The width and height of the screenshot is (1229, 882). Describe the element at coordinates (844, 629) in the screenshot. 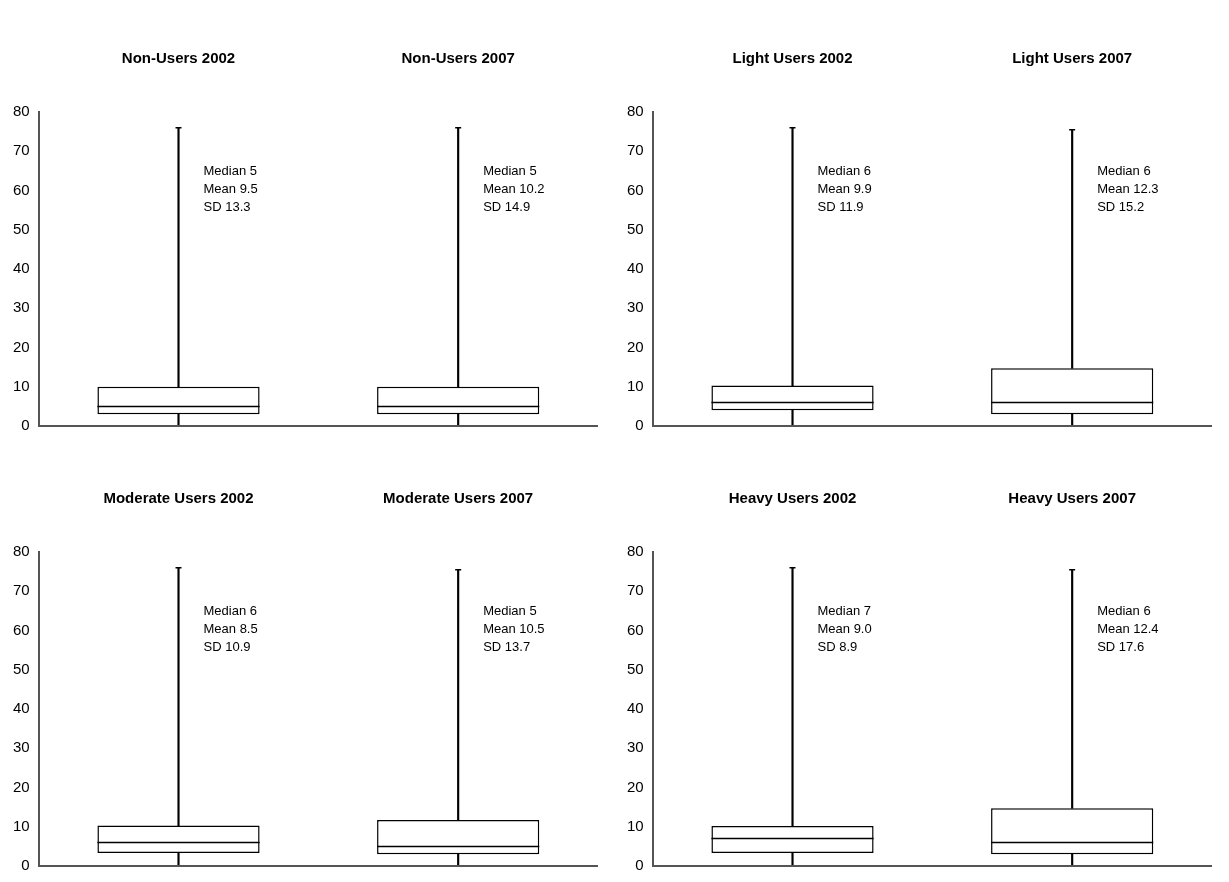

I see `annotation: Median 7 Mean 9.0 SD 8.9` at that location.